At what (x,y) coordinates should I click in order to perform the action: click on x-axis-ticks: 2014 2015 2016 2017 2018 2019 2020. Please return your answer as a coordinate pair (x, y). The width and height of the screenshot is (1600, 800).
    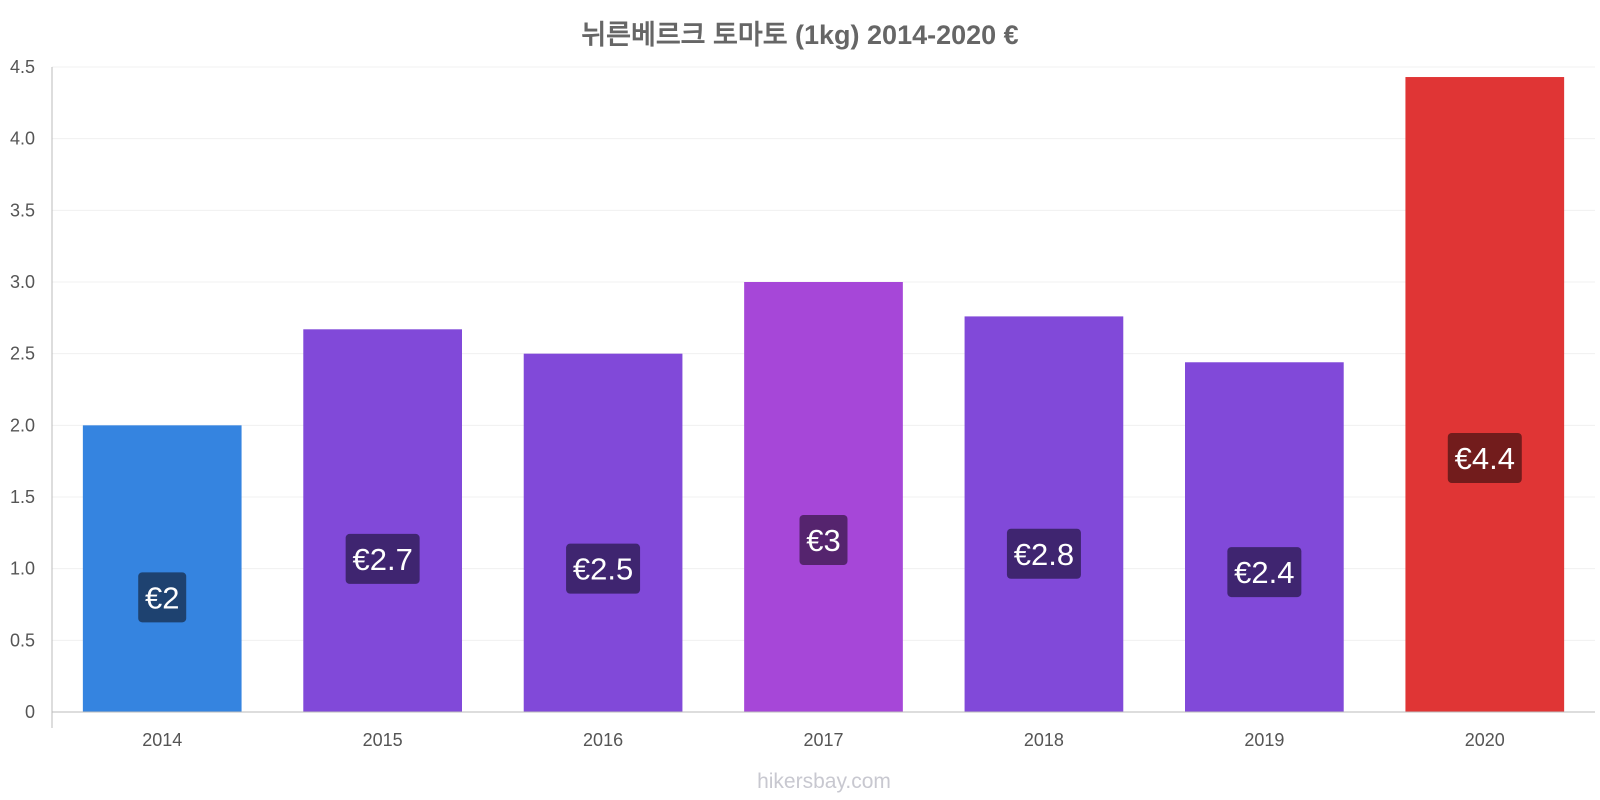
    Looking at the image, I should click on (823, 740).